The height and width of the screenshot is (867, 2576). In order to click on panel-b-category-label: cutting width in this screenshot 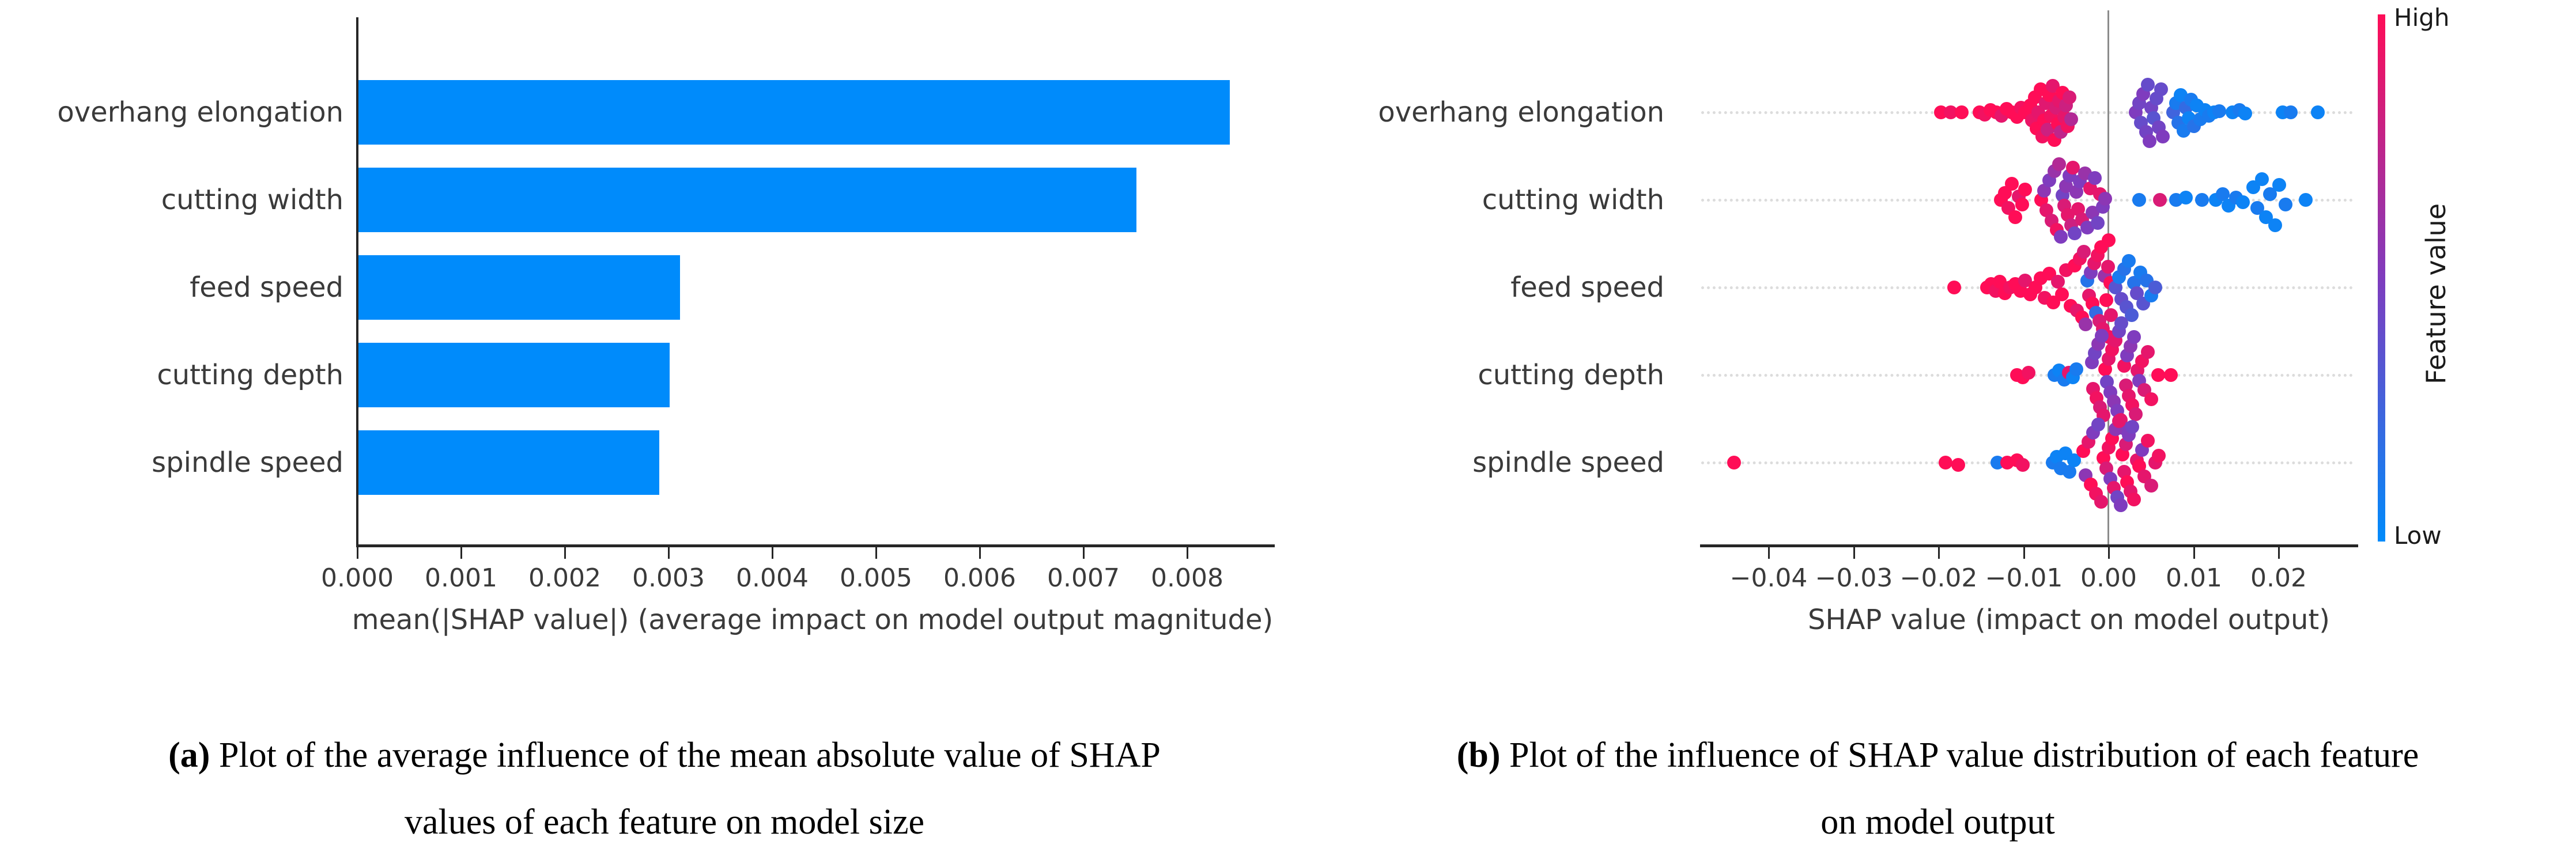, I will do `click(1573, 200)`.